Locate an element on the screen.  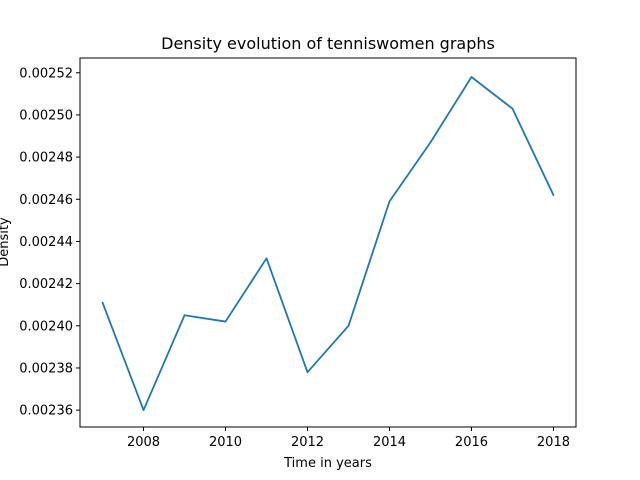
x-axis-ticks: 2008 2010 2012 2014 2016 2018 is located at coordinates (348, 438).